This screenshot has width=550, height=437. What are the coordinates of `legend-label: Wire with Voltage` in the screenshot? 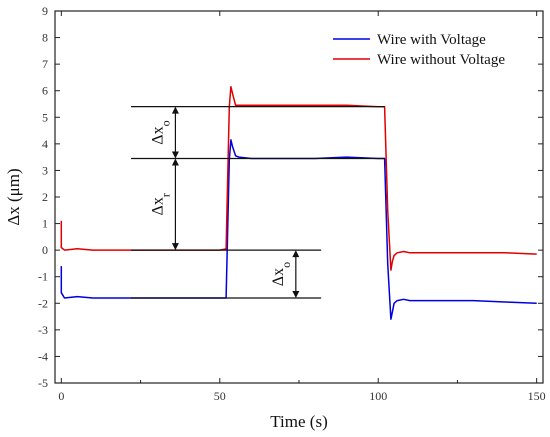 It's located at (431, 40).